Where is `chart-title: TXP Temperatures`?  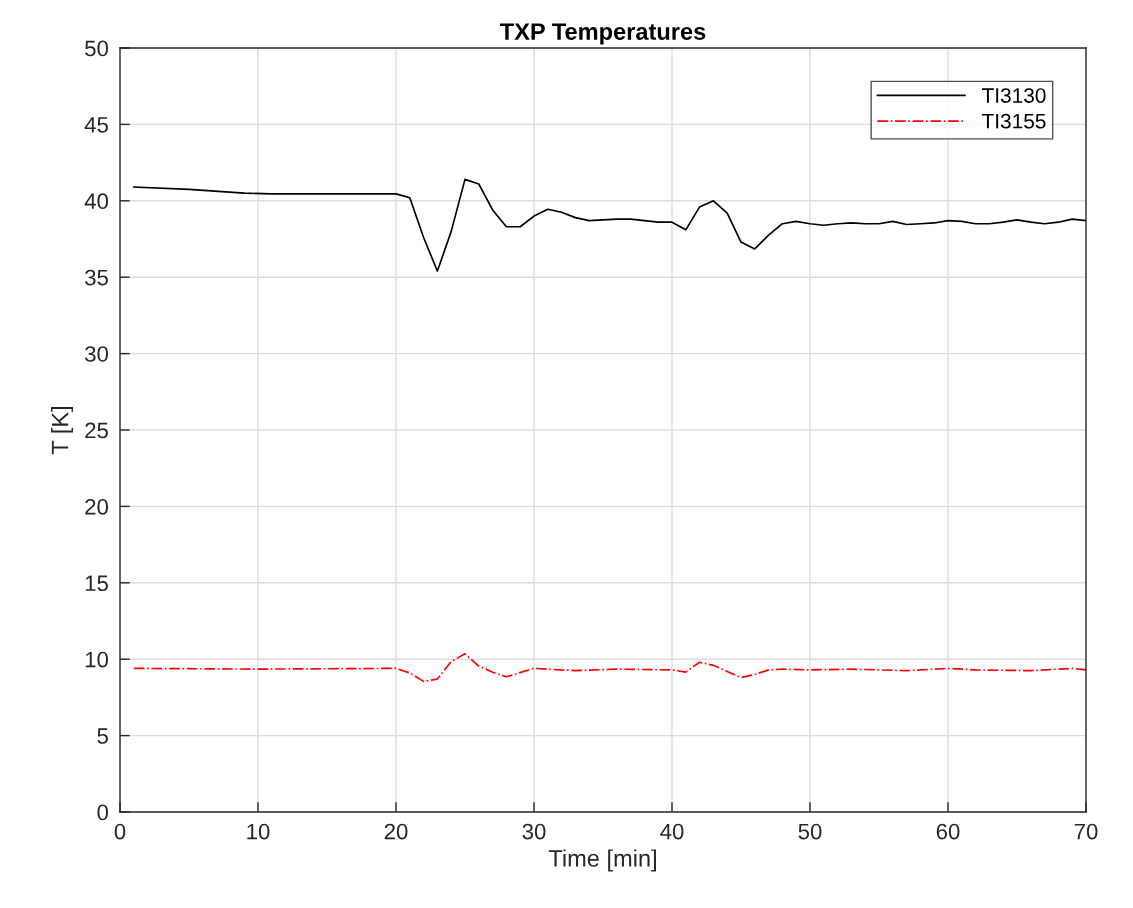
chart-title: TXP Temperatures is located at coordinates (603, 34).